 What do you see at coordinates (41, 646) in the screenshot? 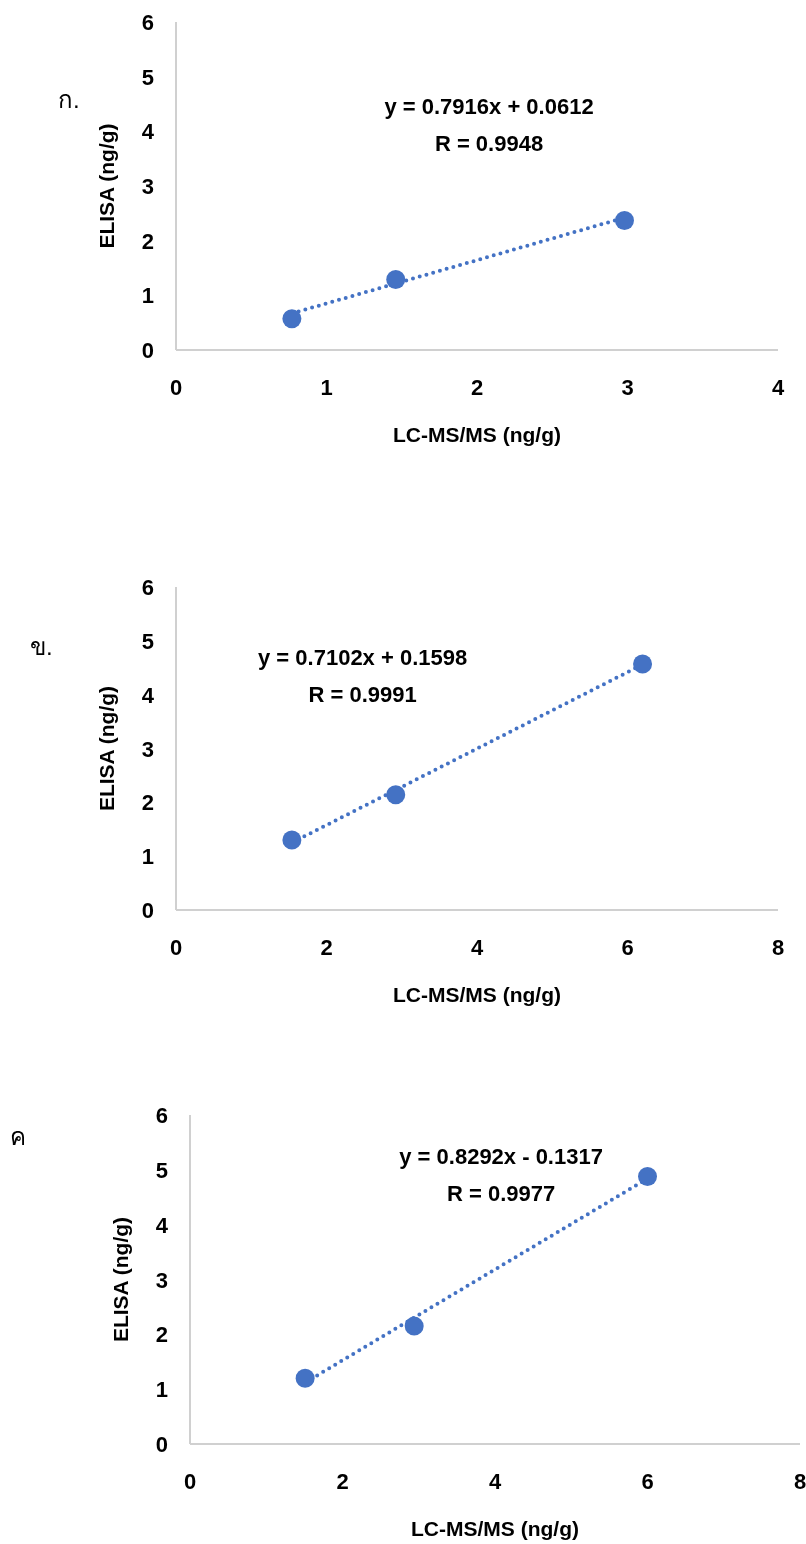
I see `text: ข.` at bounding box center [41, 646].